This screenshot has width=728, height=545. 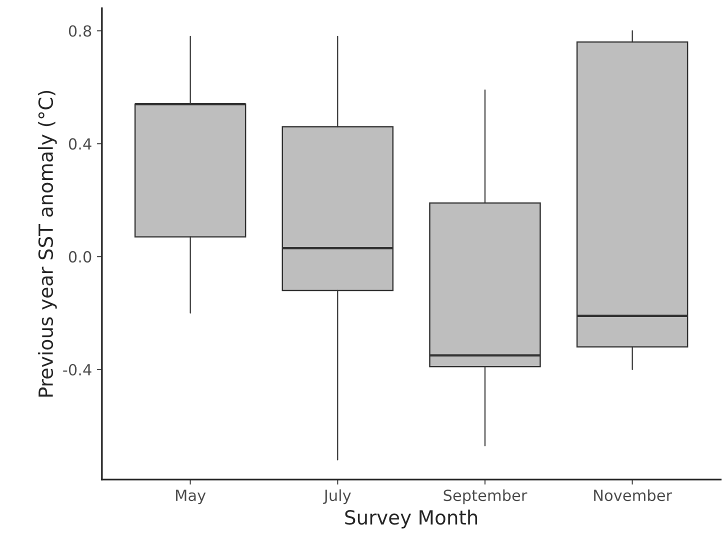 I want to click on x-axis-title: Survey Month, so click(x=411, y=519).